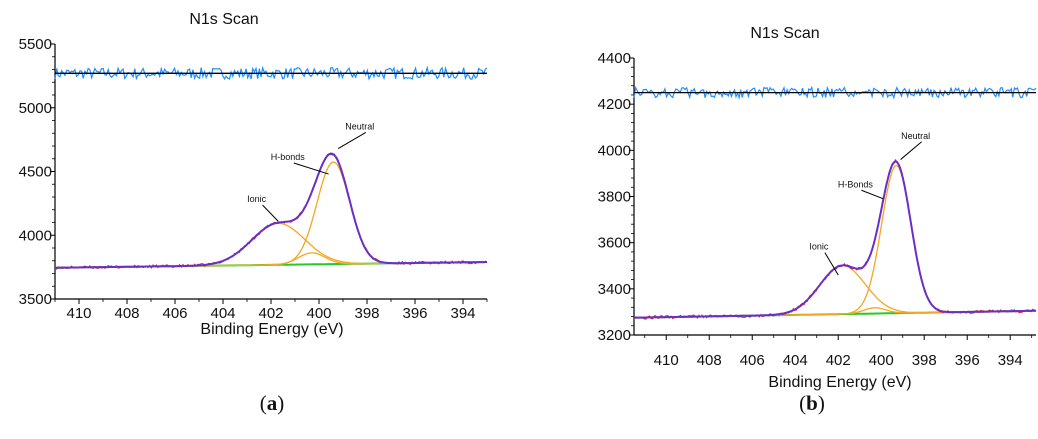 The width and height of the screenshot is (1038, 439). I want to click on panel-letter: b, so click(812, 403).